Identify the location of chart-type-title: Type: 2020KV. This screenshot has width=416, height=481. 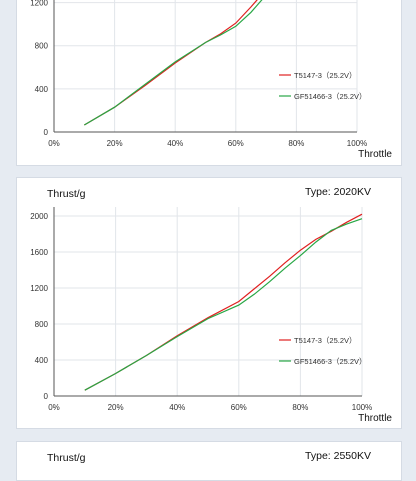
(338, 192).